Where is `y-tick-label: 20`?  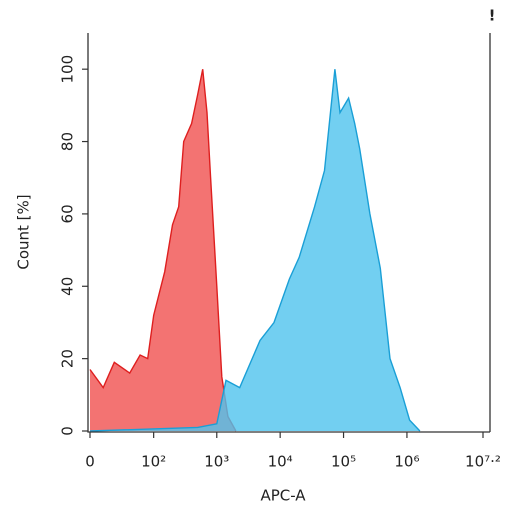 y-tick-label: 20 is located at coordinates (68, 358).